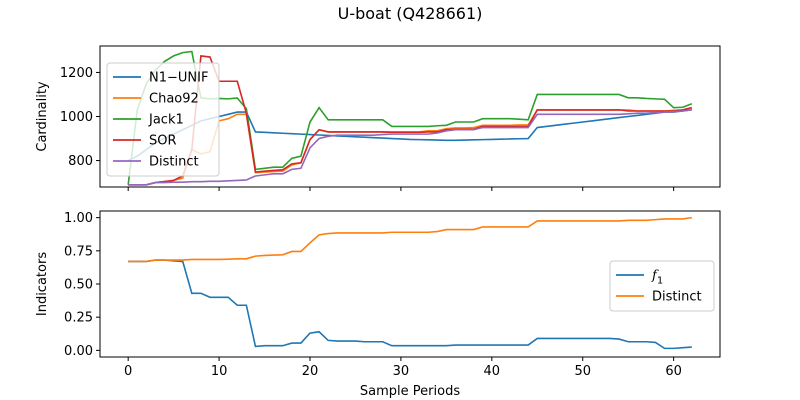 The width and height of the screenshot is (800, 400). I want to click on legend-entry: Chao92, so click(174, 99).